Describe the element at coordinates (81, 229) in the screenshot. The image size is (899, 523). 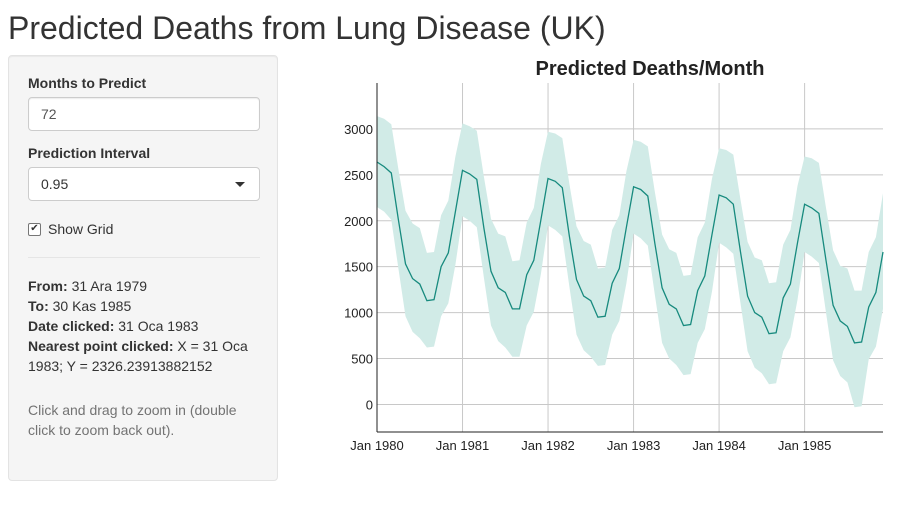
I see `grid-checkbox-label: Show Grid` at that location.